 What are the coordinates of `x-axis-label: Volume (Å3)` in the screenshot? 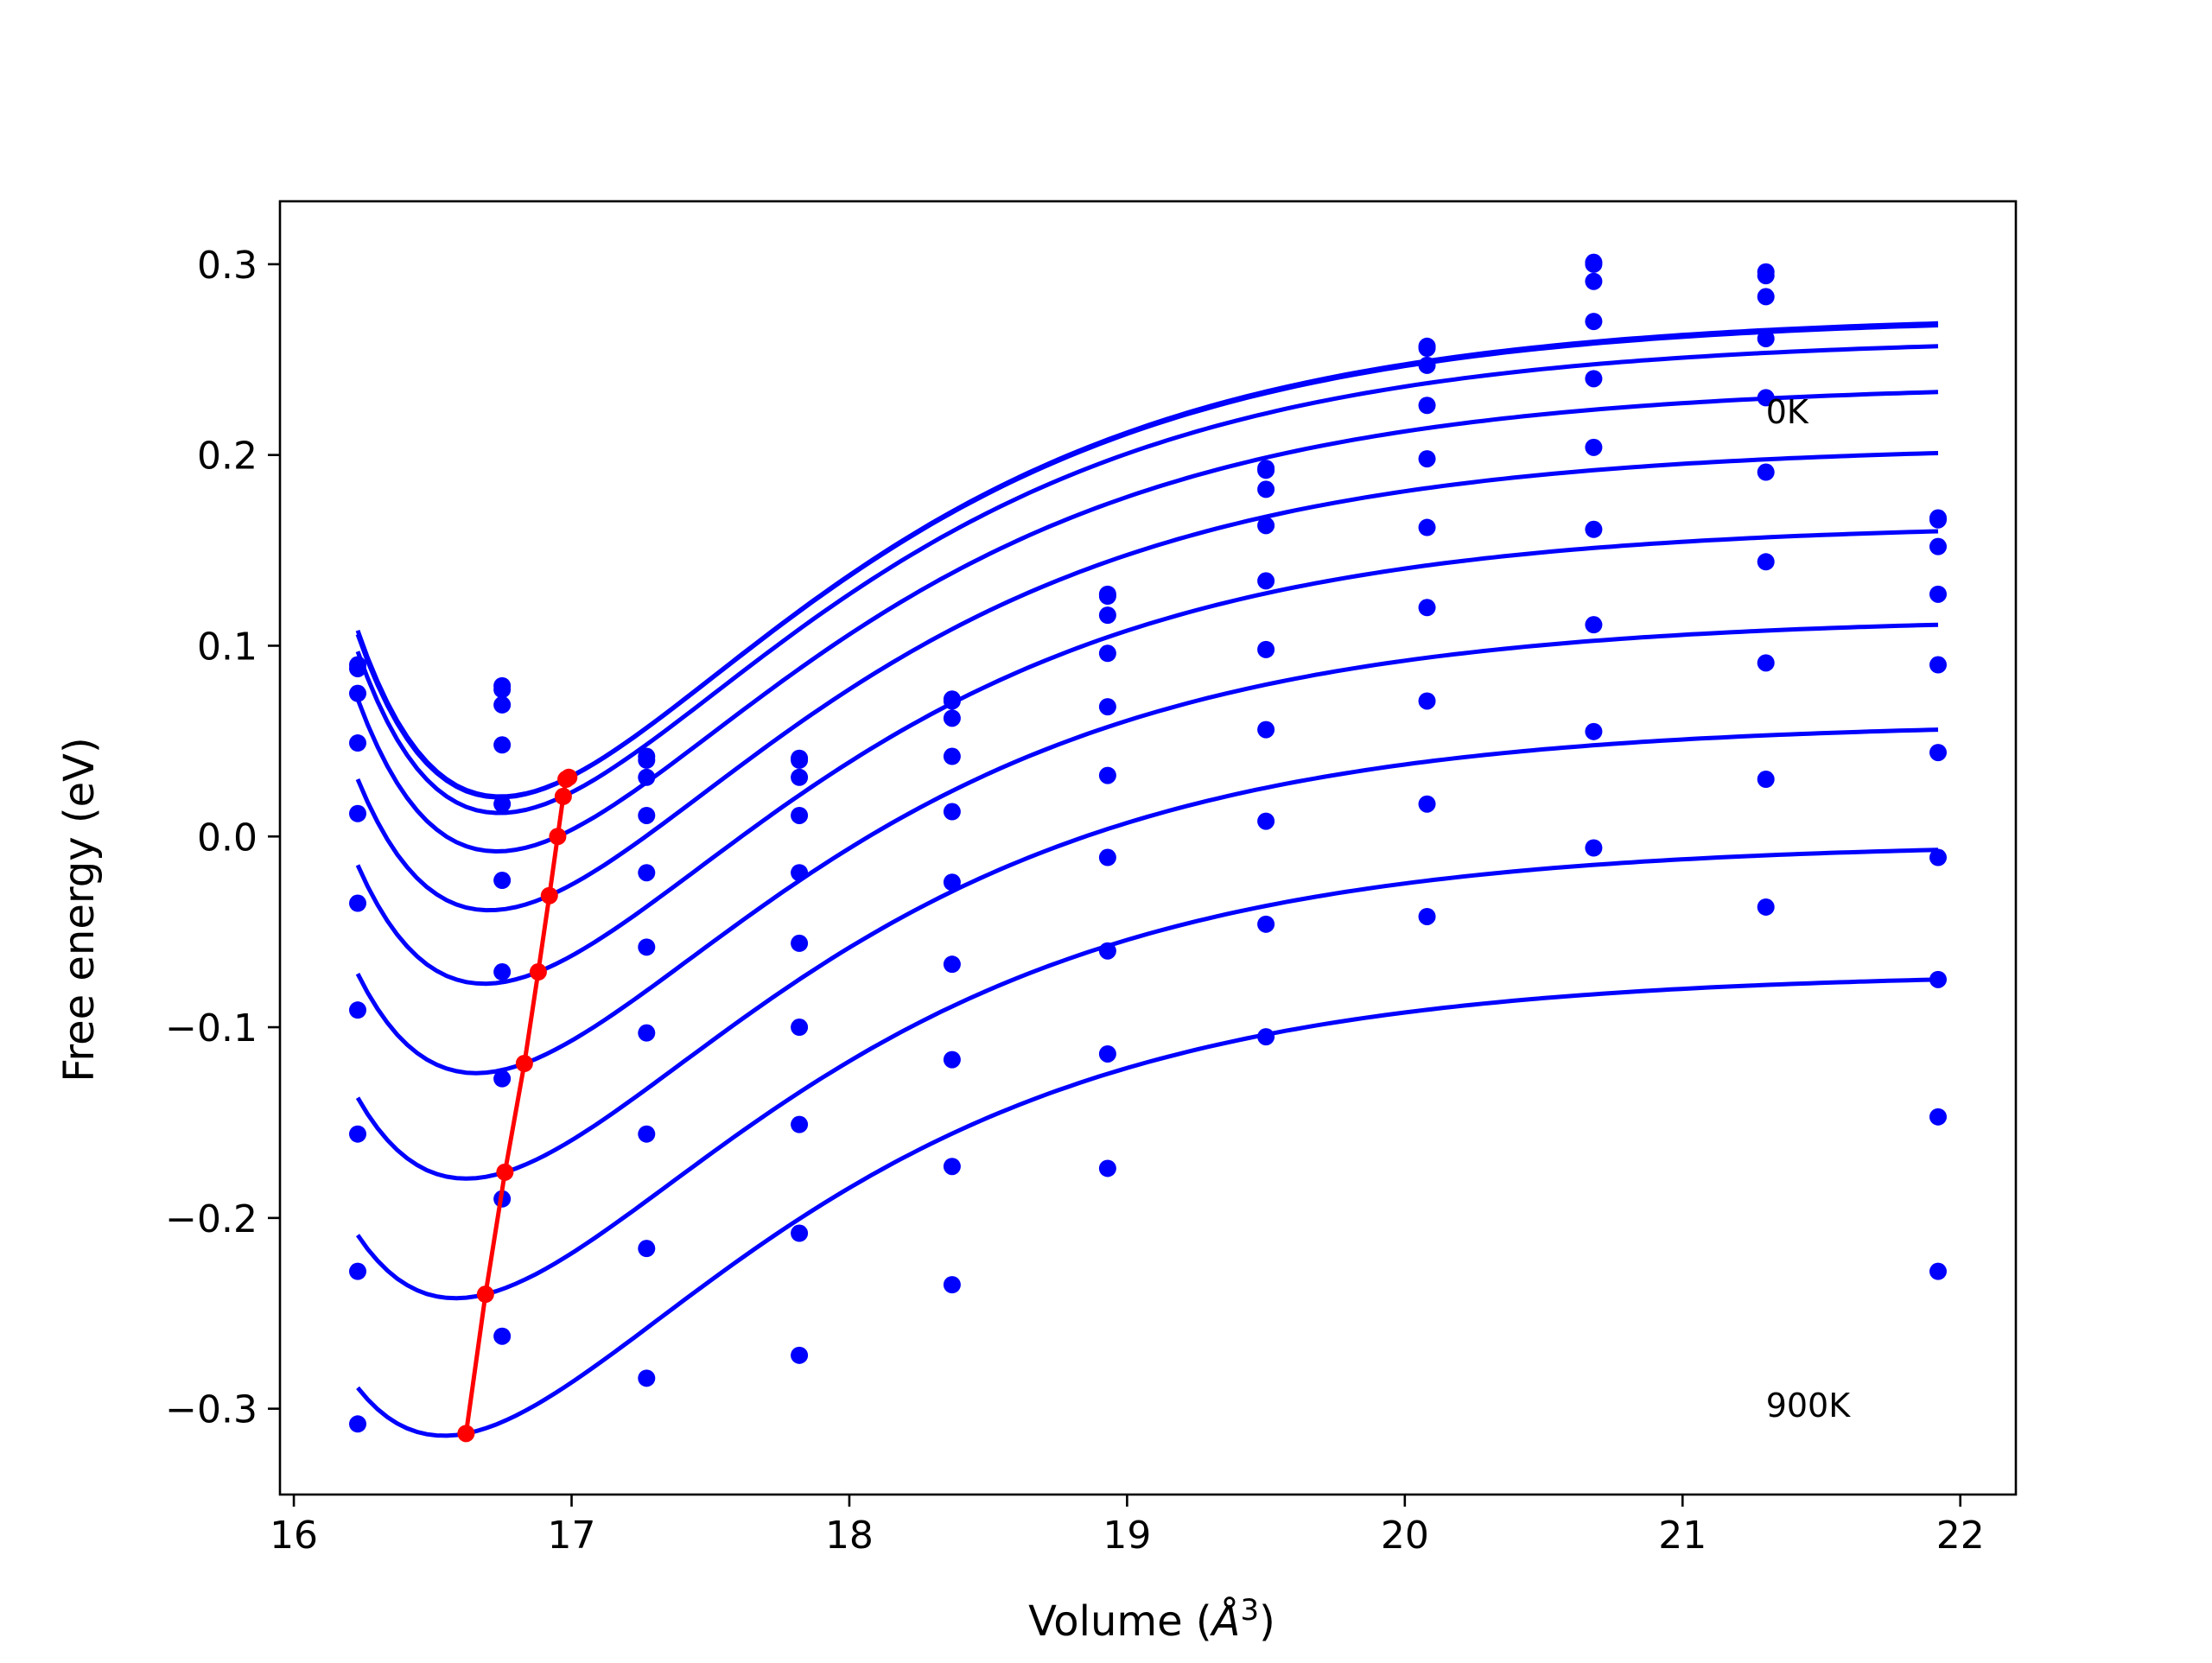 It's located at (1151, 1620).